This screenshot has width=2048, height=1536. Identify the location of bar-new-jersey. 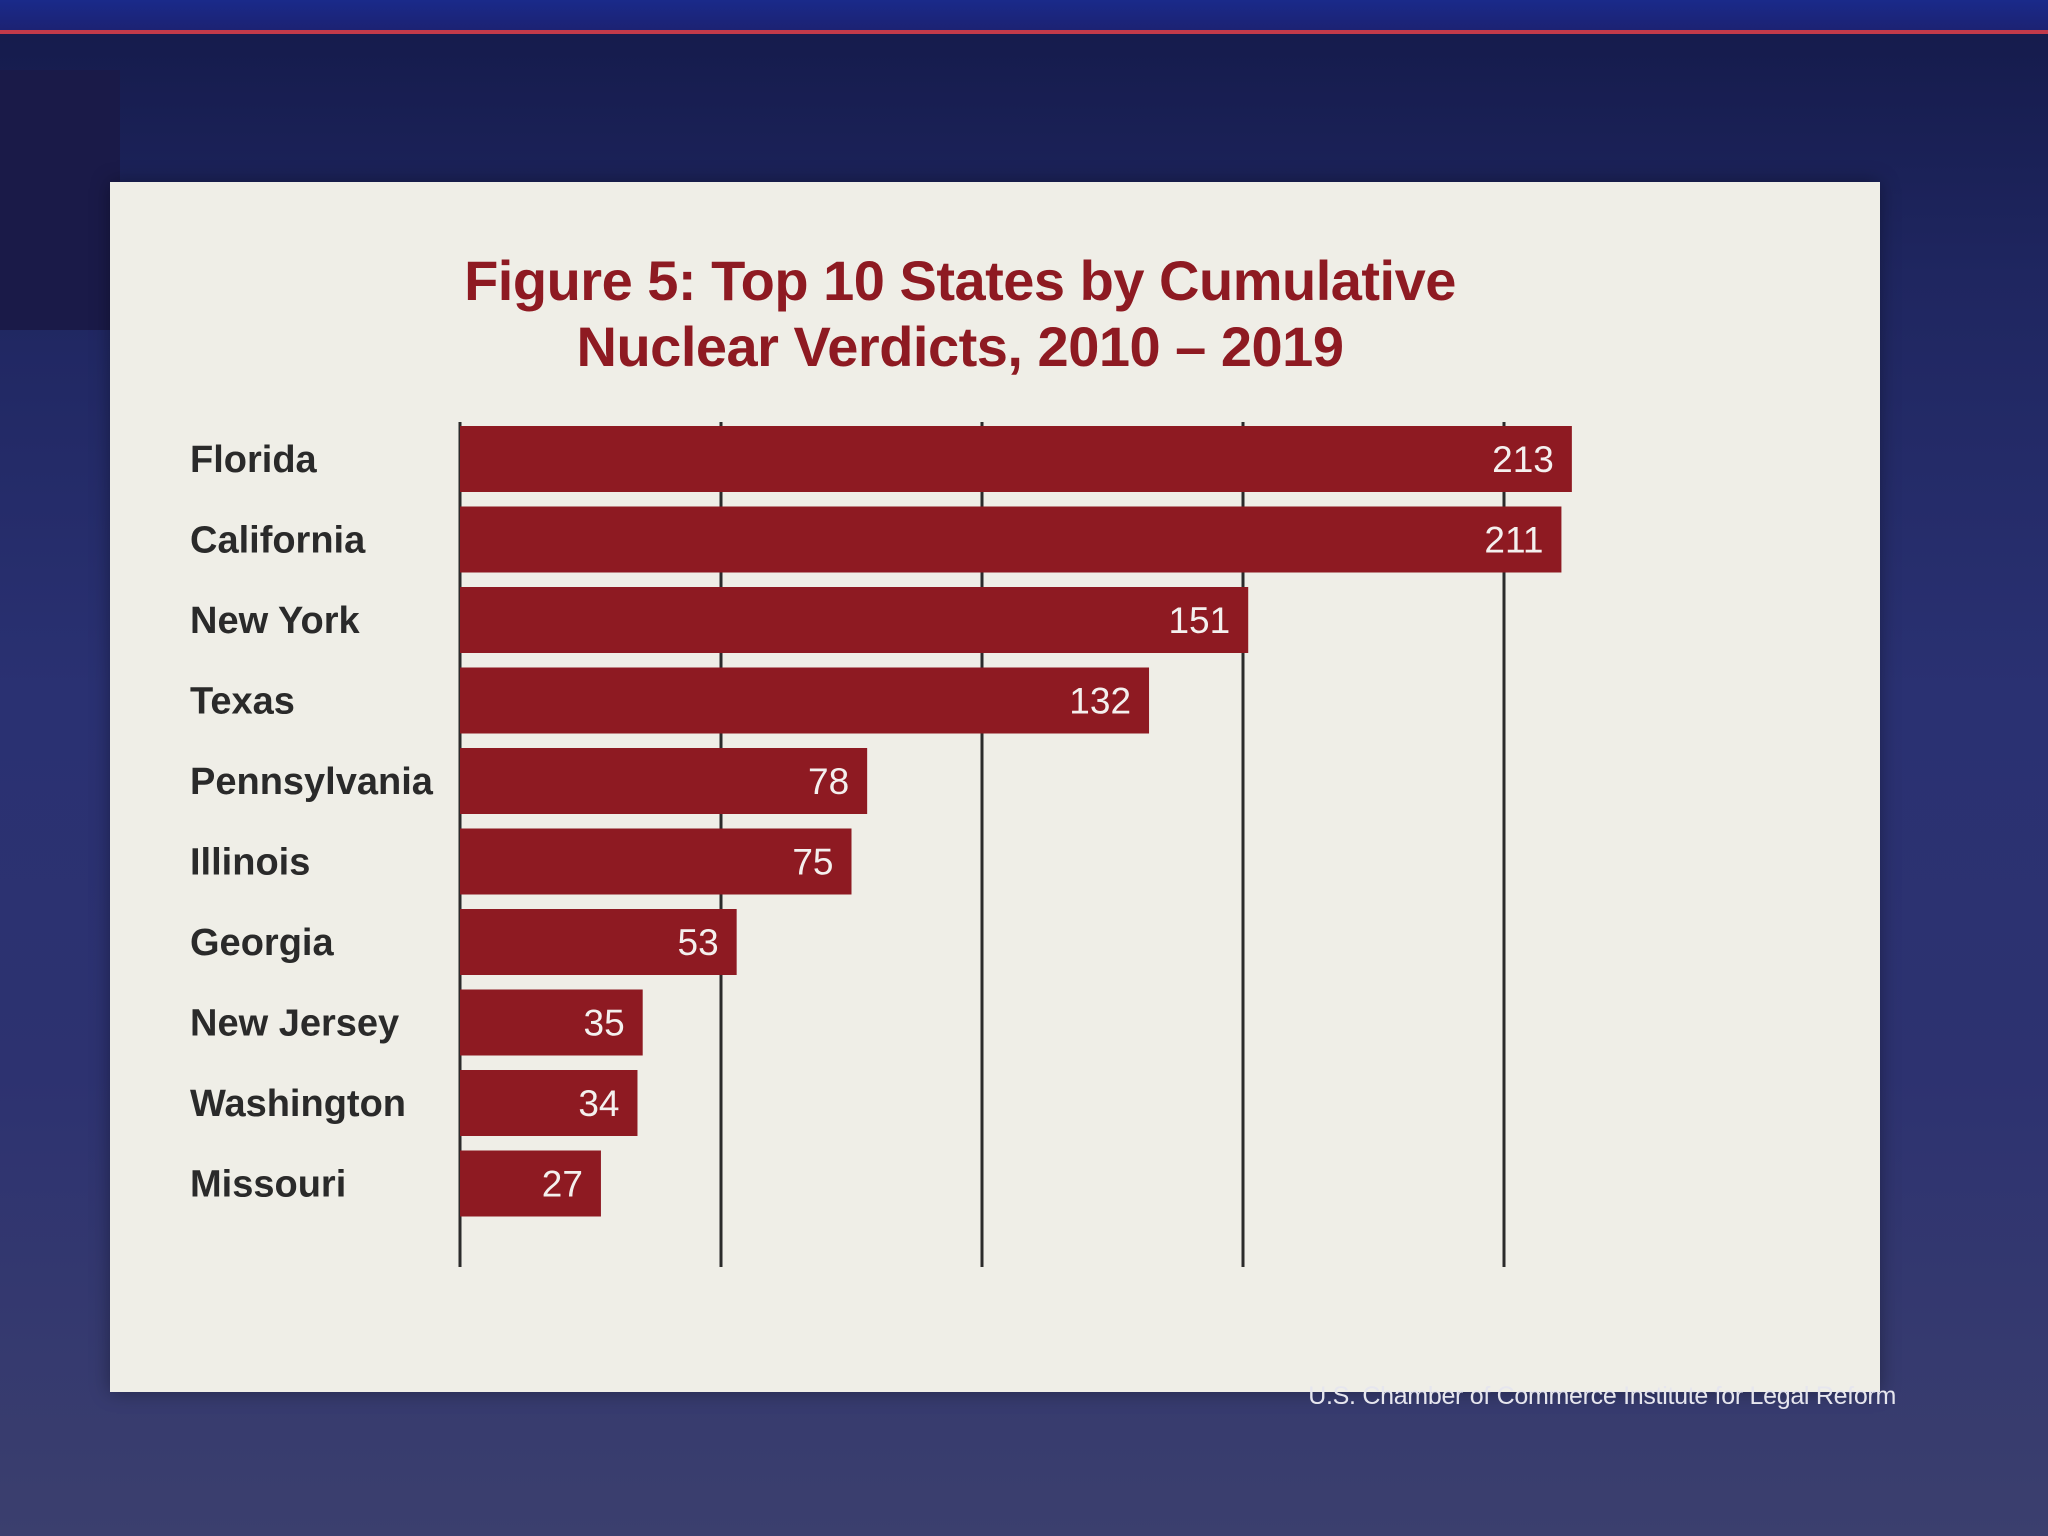
(551, 1022).